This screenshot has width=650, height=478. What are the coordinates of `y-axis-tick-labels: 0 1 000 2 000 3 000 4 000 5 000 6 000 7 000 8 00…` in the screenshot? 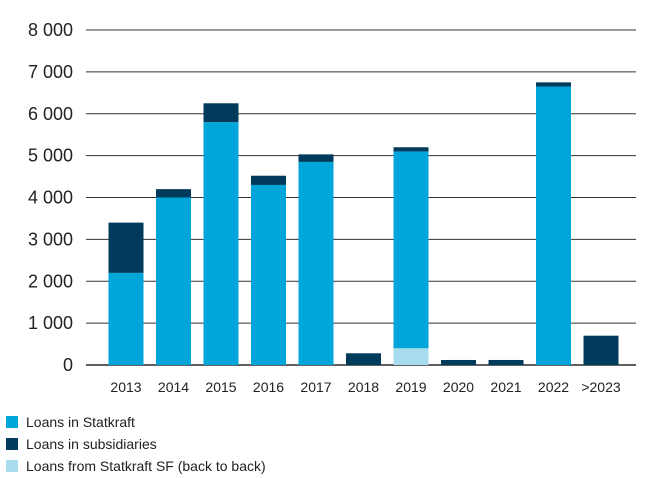 It's located at (50, 197).